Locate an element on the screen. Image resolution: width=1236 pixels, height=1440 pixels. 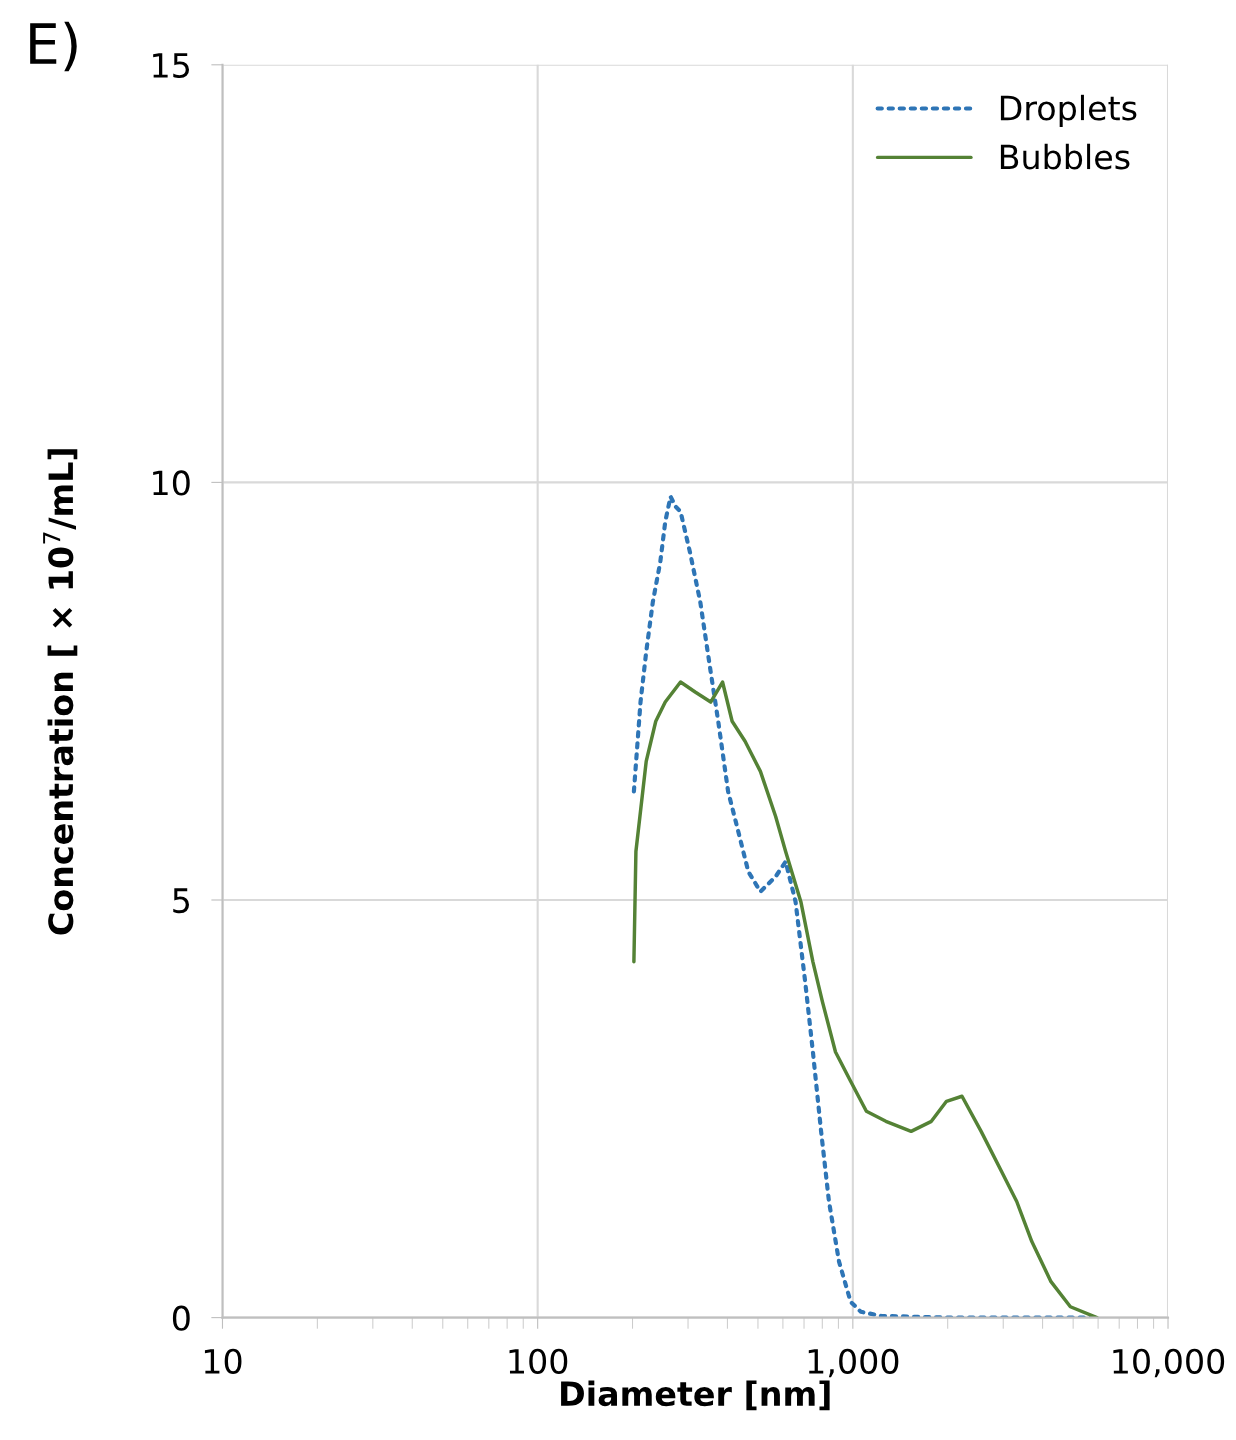
y-tick-label: 15 is located at coordinates (171, 65).